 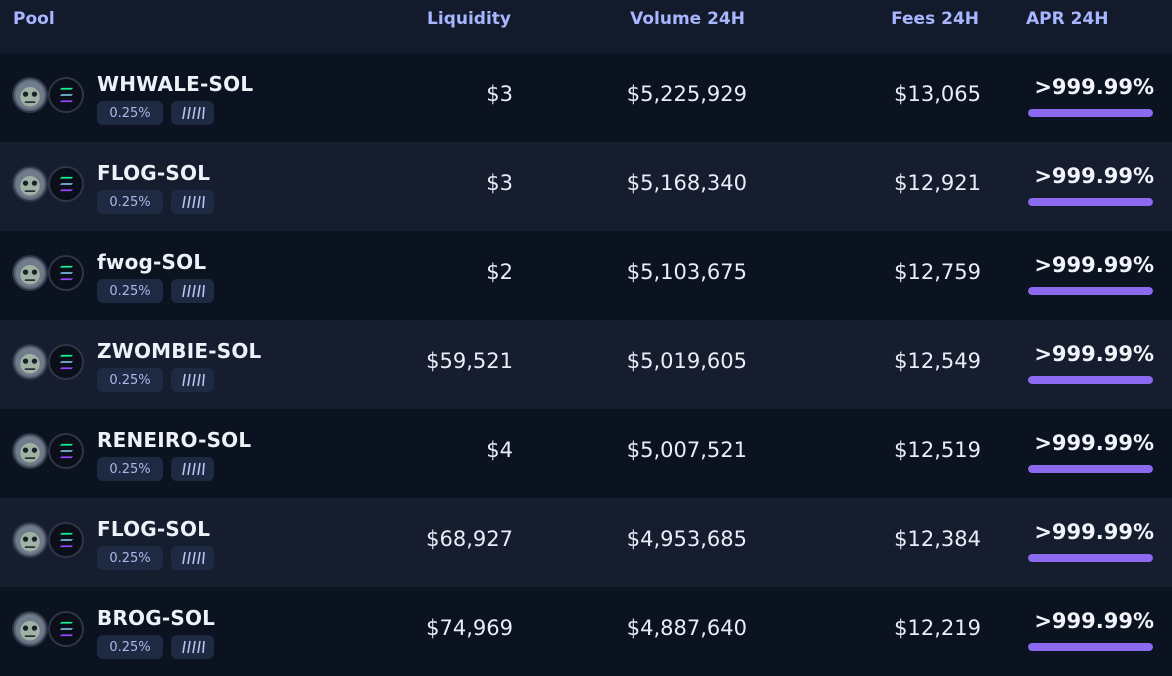 What do you see at coordinates (30, 273) in the screenshot?
I see `fwog-token-icon` at bounding box center [30, 273].